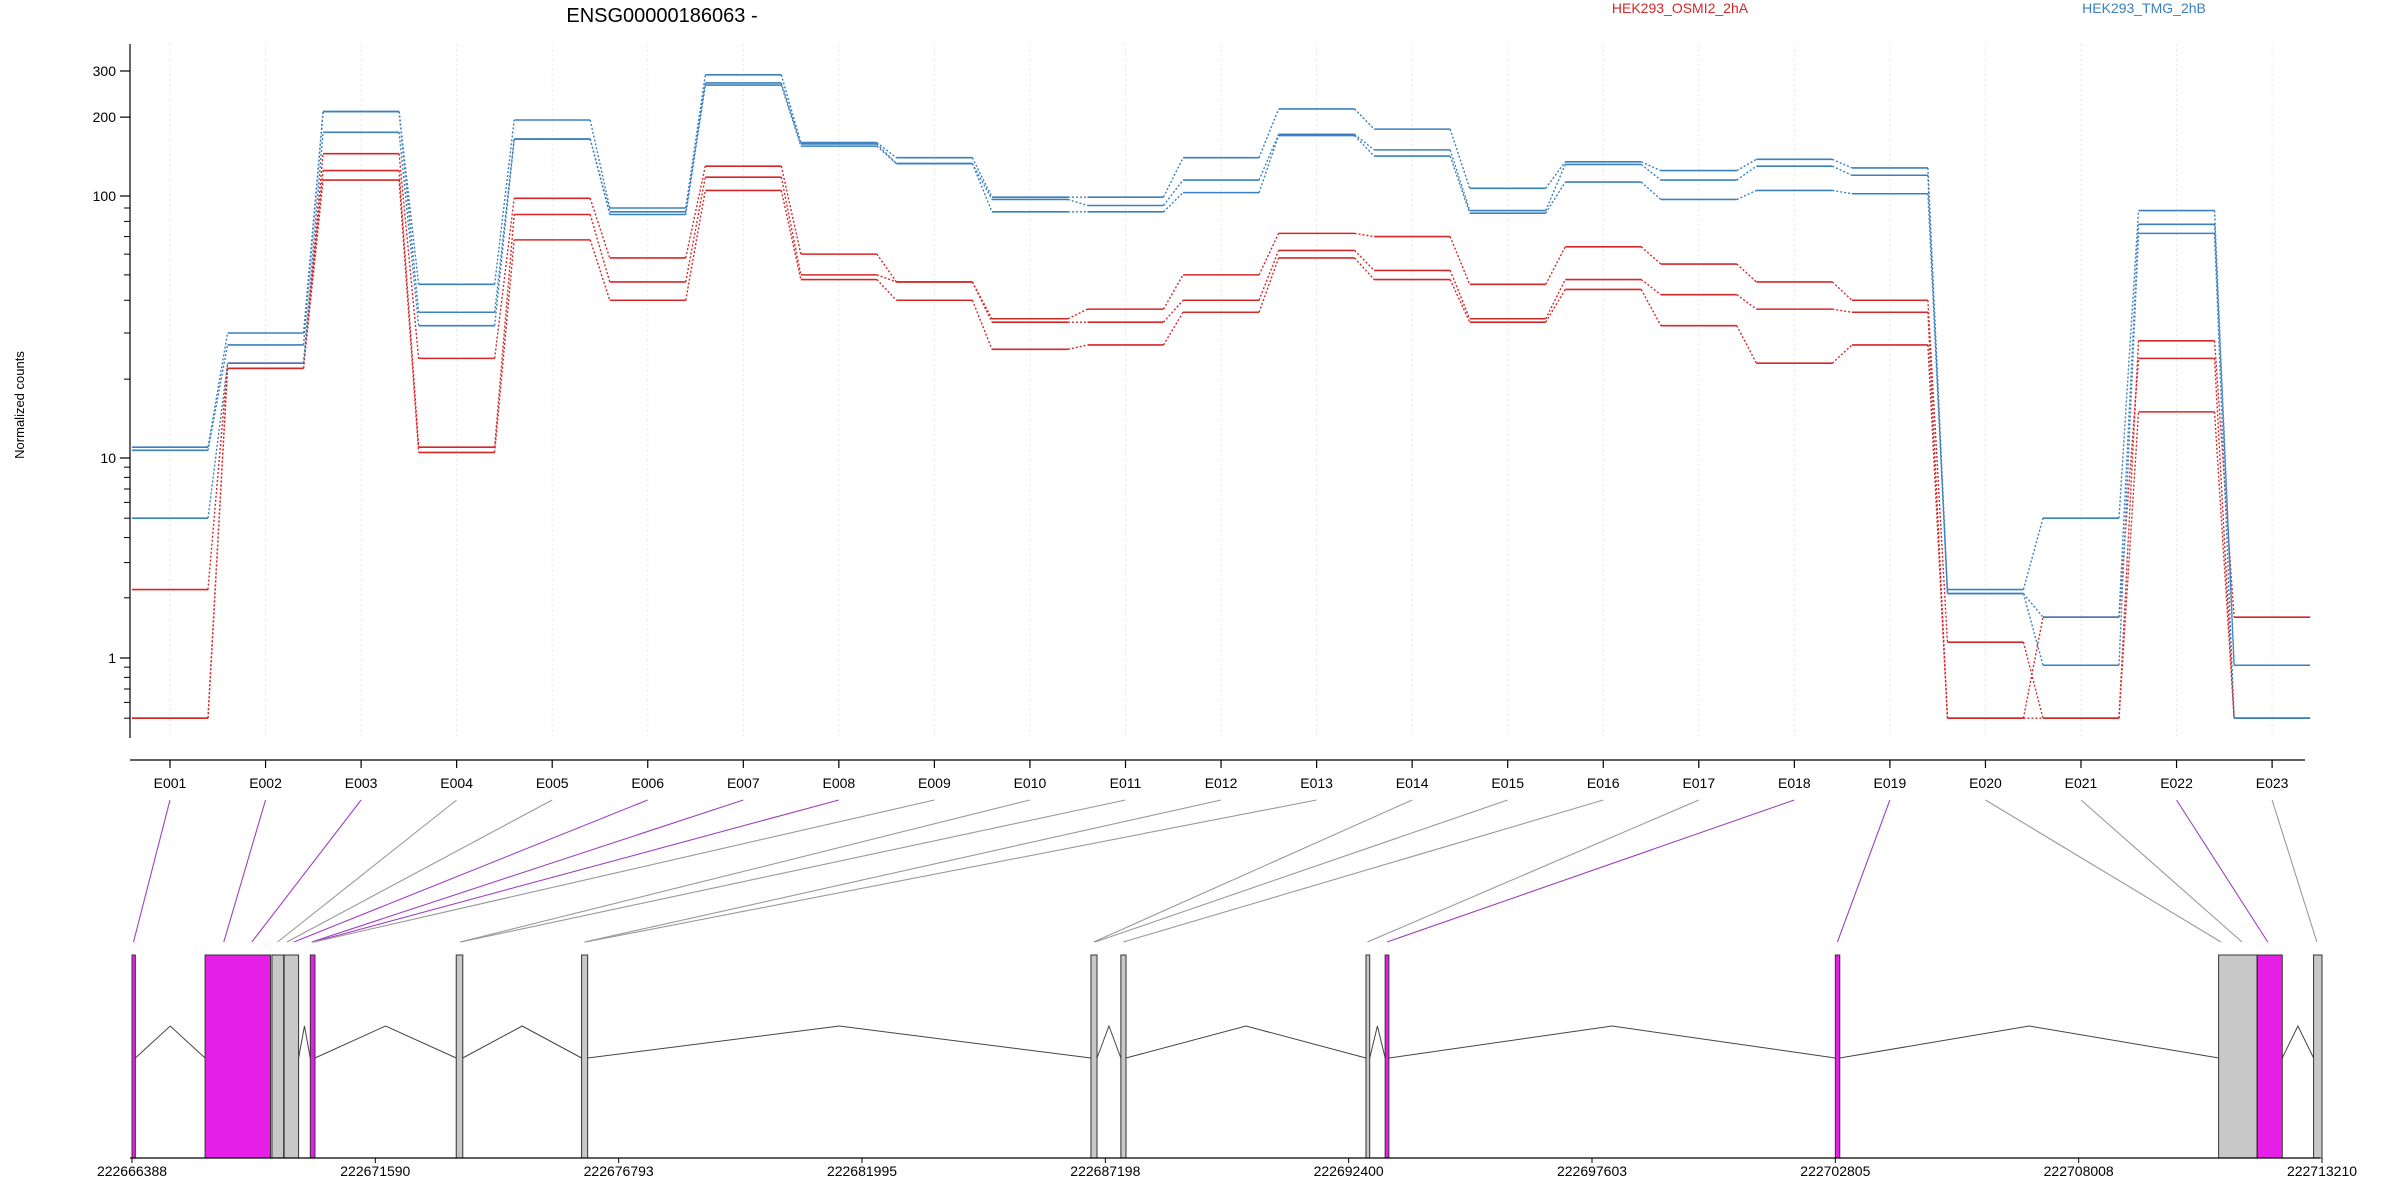 The height and width of the screenshot is (1200, 2400). Describe the element at coordinates (661, 16) in the screenshot. I see `chart-title: ENSG00000186063 -` at that location.